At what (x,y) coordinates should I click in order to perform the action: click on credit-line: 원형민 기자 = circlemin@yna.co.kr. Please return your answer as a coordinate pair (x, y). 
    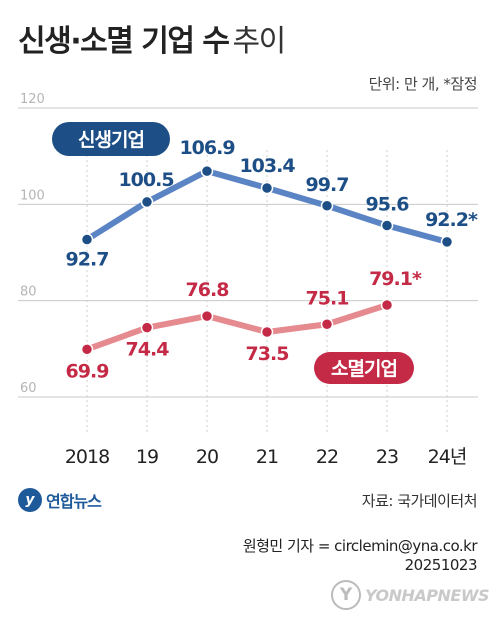
    Looking at the image, I should click on (360, 546).